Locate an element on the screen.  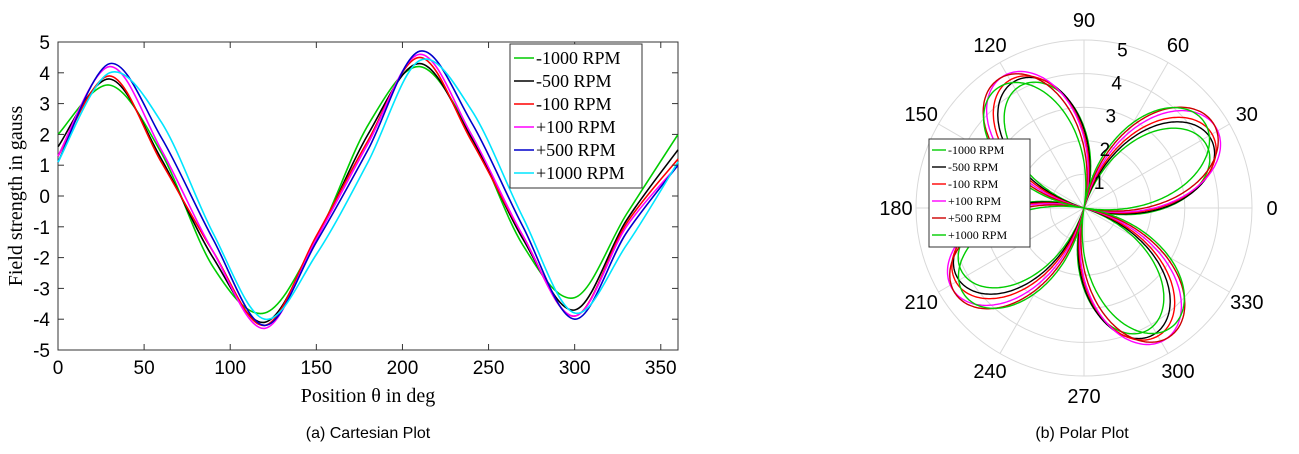
polar-legend-label-3: +100 RPM is located at coordinates (974, 201).